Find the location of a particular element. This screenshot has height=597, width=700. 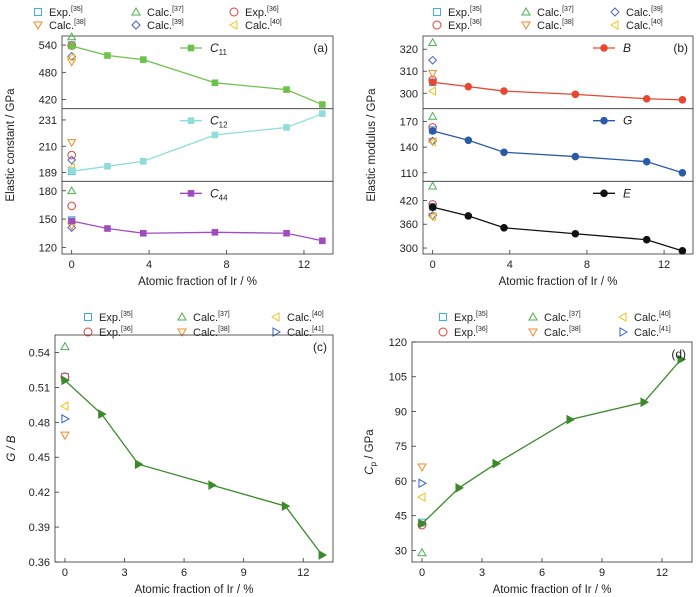

y-axis-label-main: G / B is located at coordinates (12, 448).